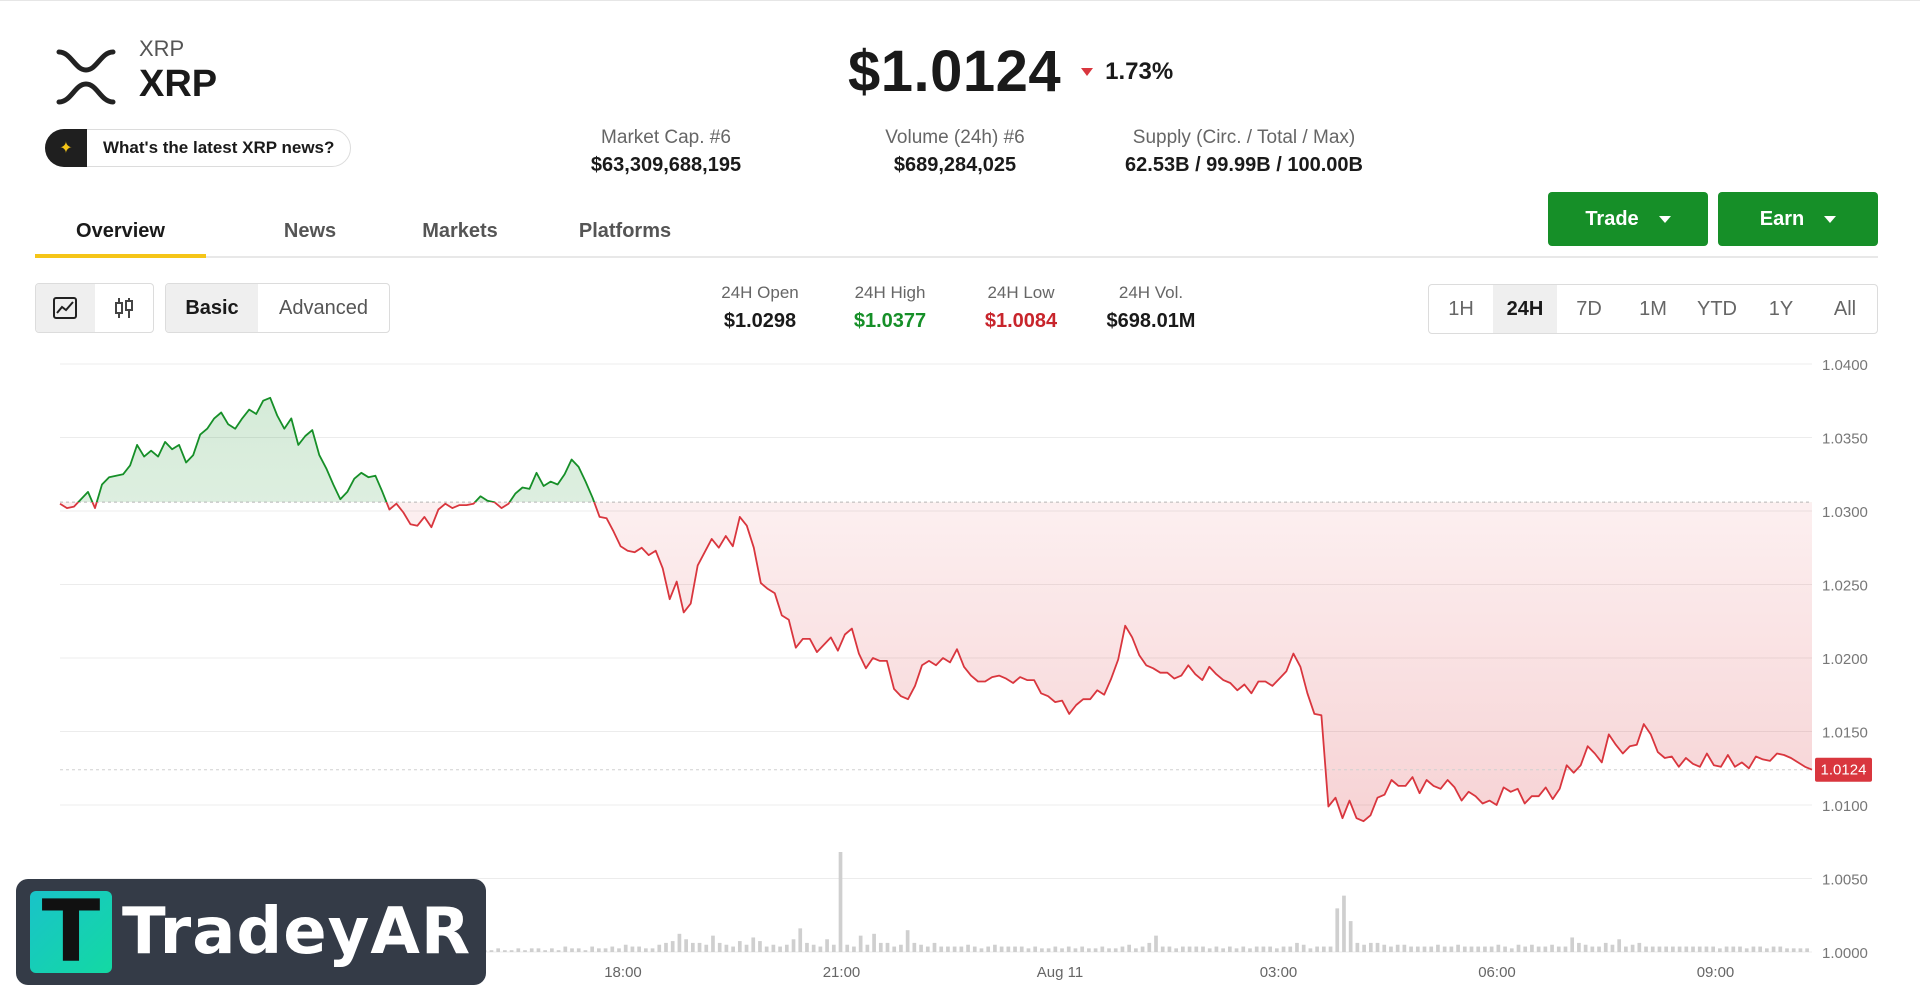 This screenshot has height=1001, width=1920. What do you see at coordinates (955, 71) in the screenshot?
I see `current-price: $1.0124` at bounding box center [955, 71].